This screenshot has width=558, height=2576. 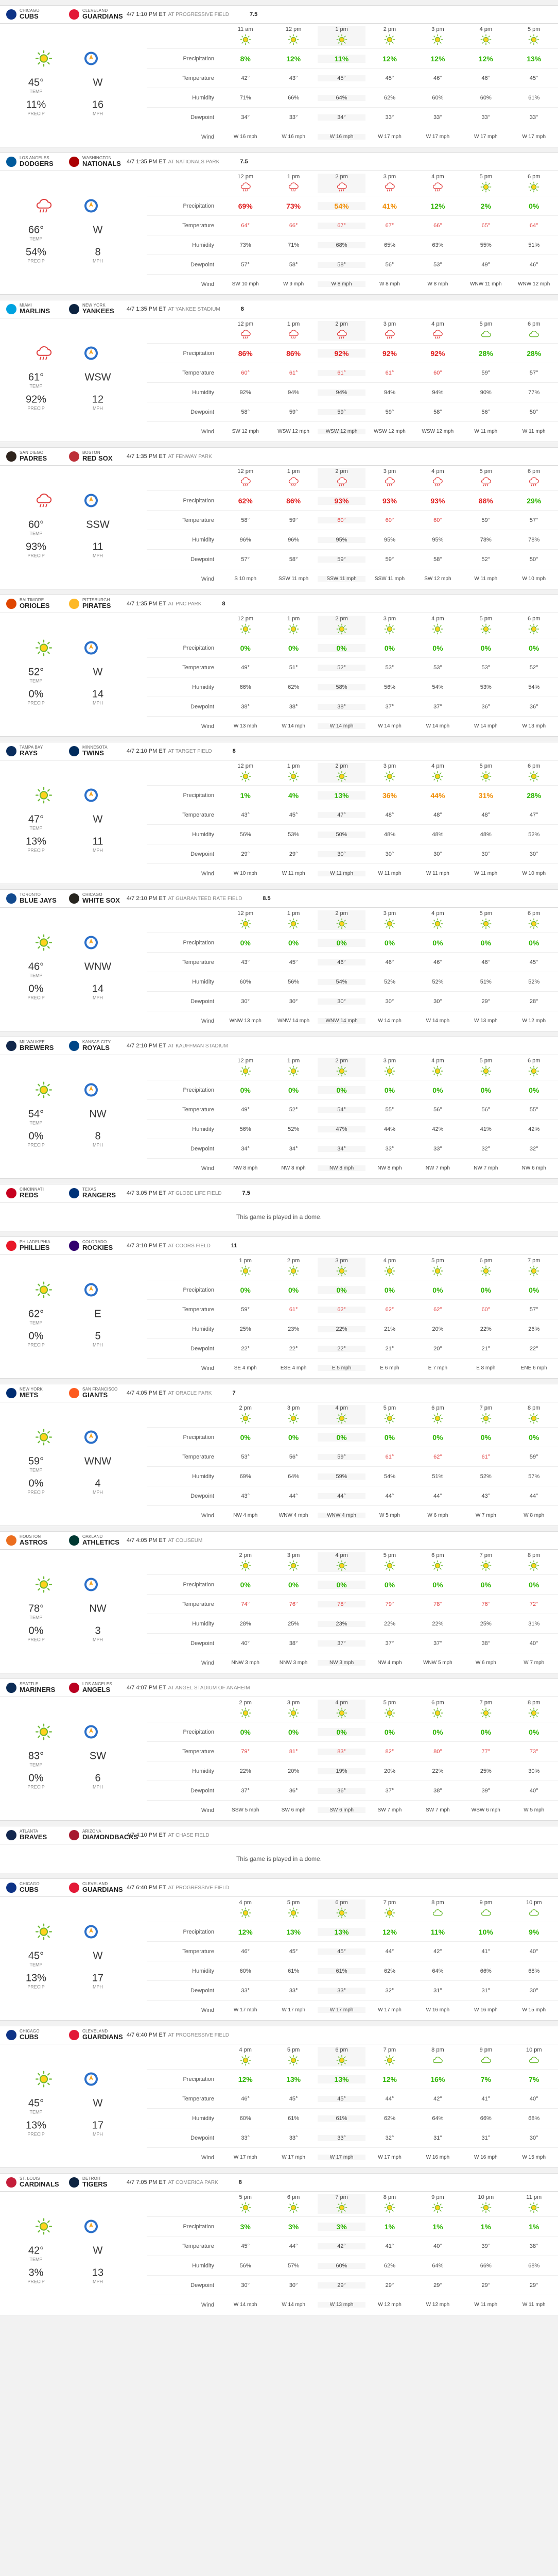 I want to click on precip-value: 12%, so click(x=485, y=59).